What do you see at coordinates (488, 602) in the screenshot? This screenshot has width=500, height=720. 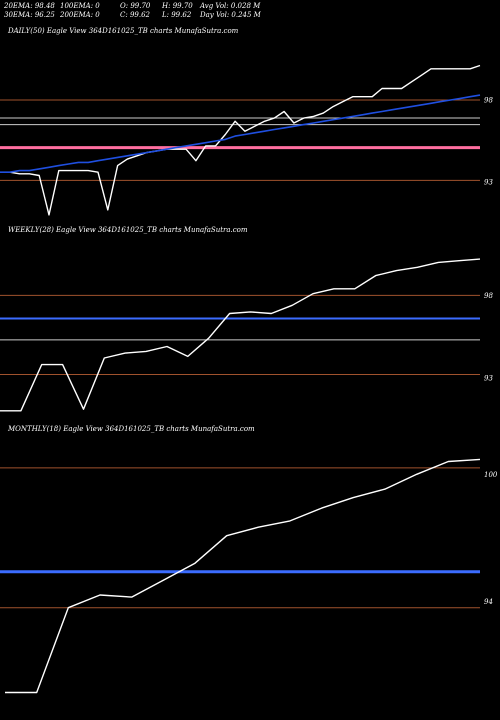 I see `monthly-y-tick-1: 94` at bounding box center [488, 602].